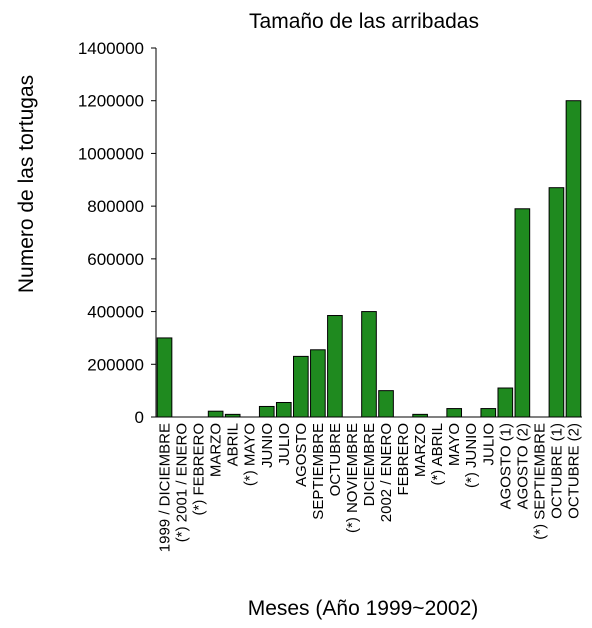  I want to click on x-tick-label: (*) NOVIEMBRE, so click(352, 478).